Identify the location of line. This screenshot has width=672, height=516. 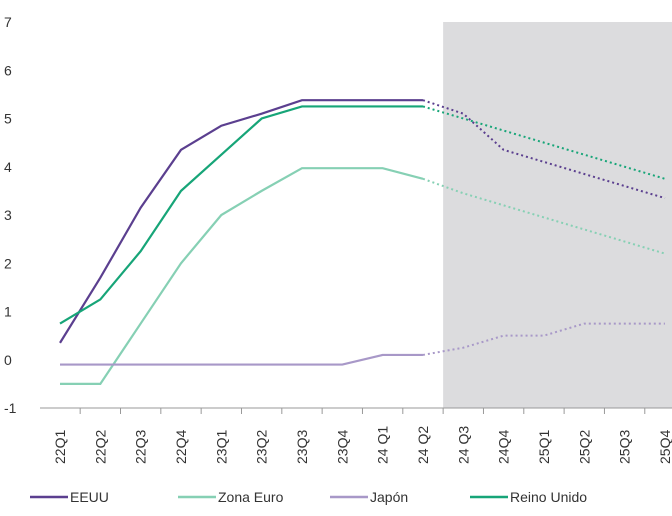
(241, 359).